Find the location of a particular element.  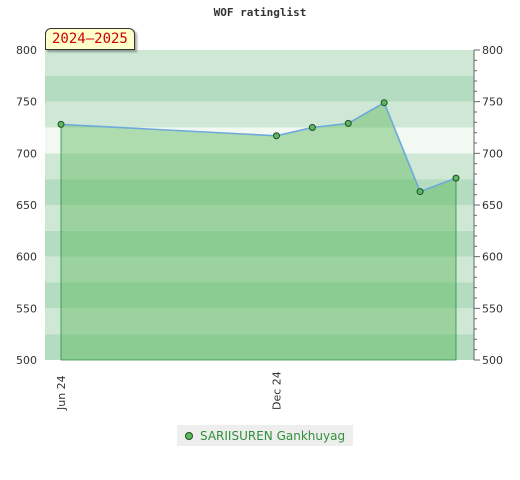

y-tick-label-left: 600 is located at coordinates (26, 257).